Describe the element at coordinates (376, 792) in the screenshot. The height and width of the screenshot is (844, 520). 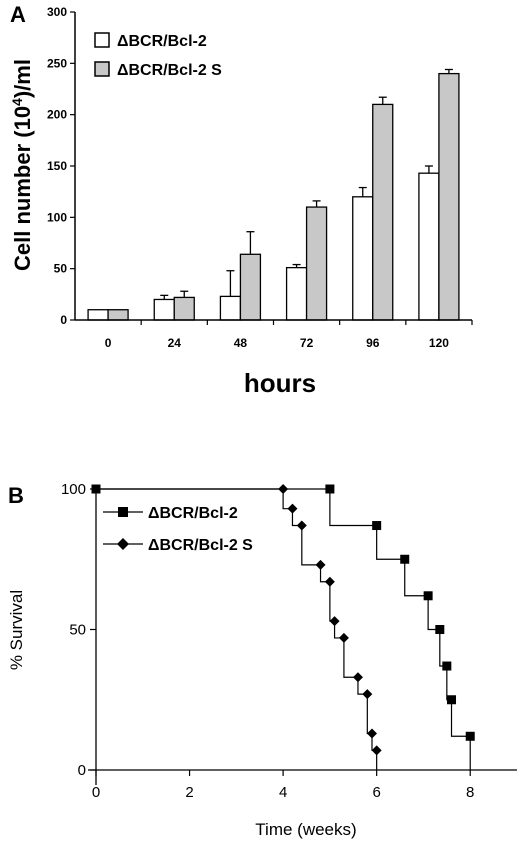
I see `x-tick-label: 6` at that location.